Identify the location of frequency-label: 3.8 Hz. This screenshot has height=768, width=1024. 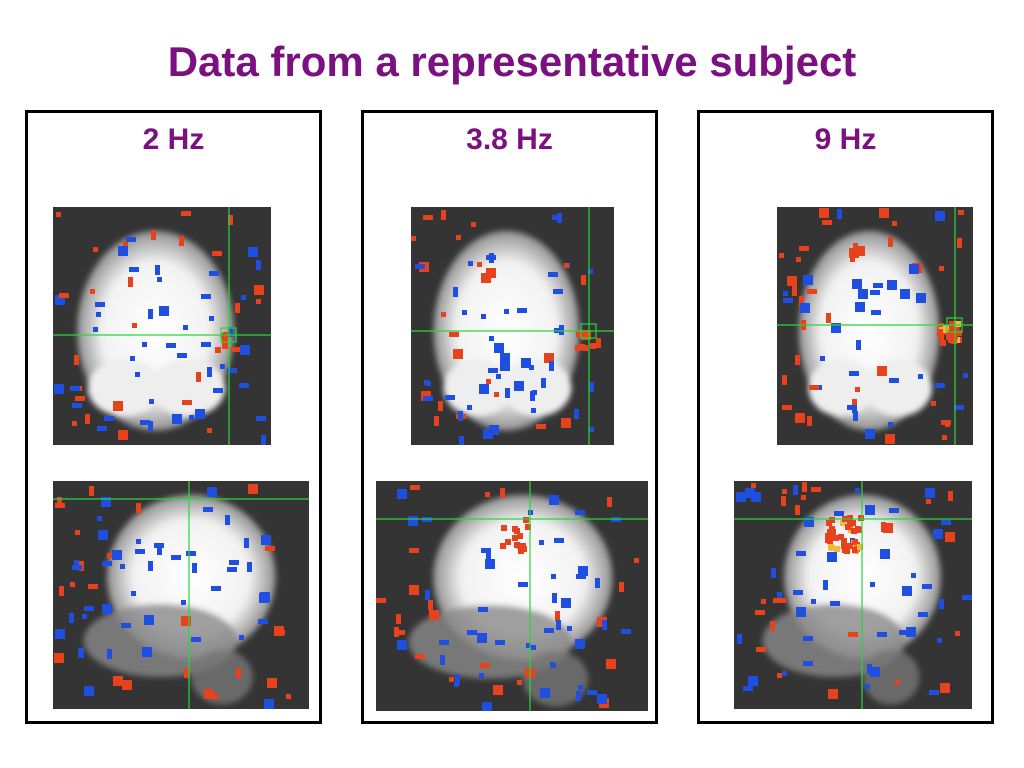
(509, 139).